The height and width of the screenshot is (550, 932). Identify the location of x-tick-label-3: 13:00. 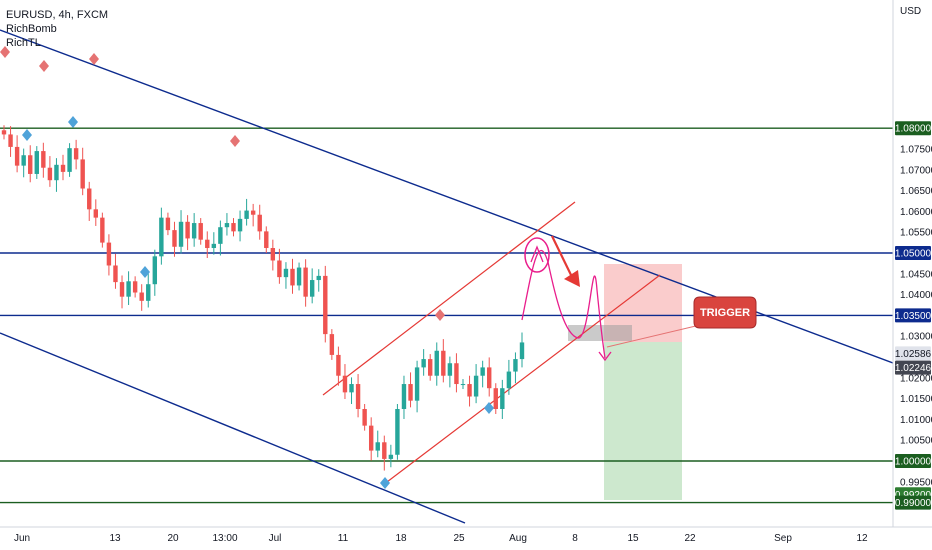
(224, 538).